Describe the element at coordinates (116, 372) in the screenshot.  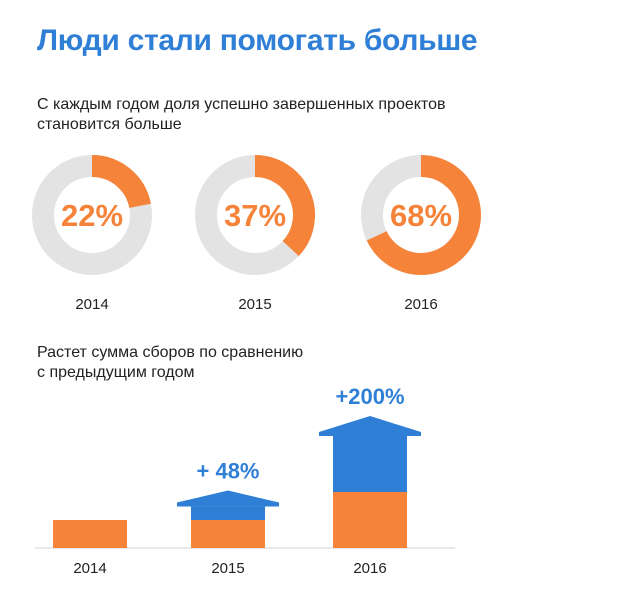
I see `section2-subtitle-line2: с предыдущим годом` at that location.